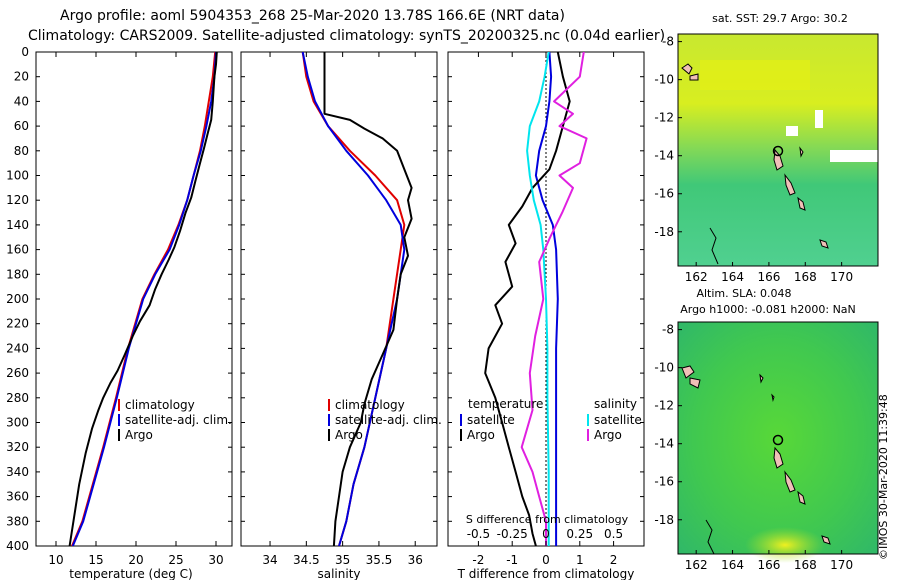  I want to click on legend-label-satellite: satellite-adj. clim., so click(388, 420).